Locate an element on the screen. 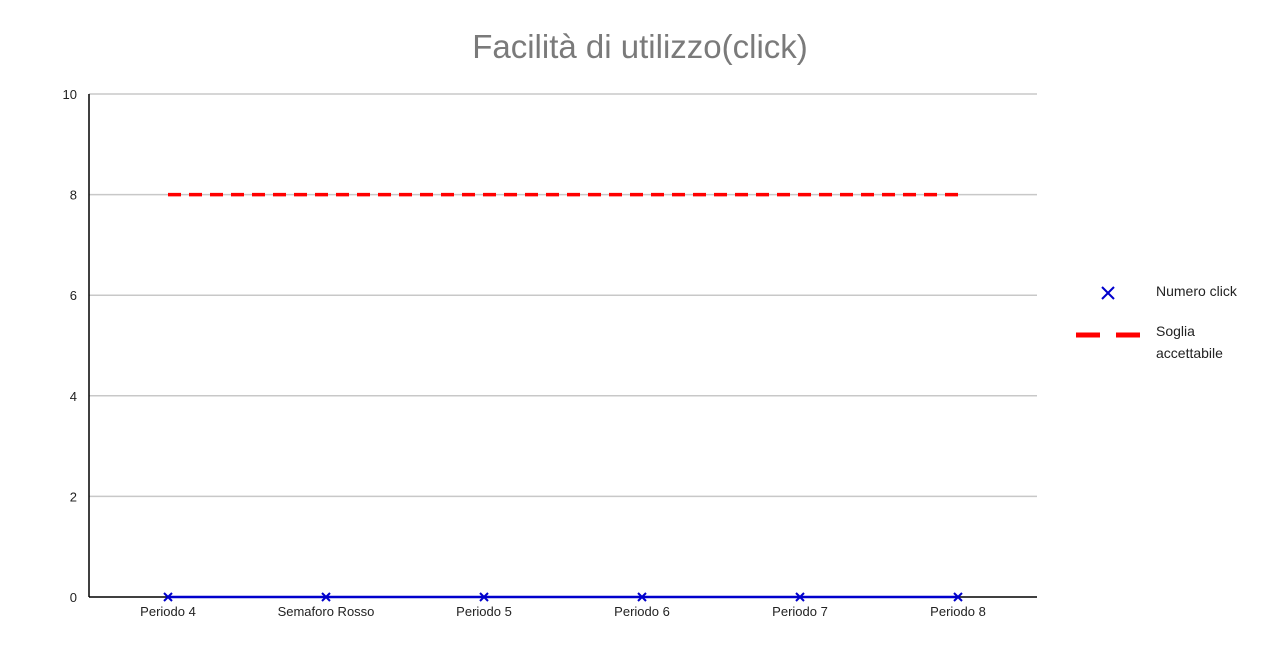  x-tick-label: Periodo 6 is located at coordinates (642, 611).